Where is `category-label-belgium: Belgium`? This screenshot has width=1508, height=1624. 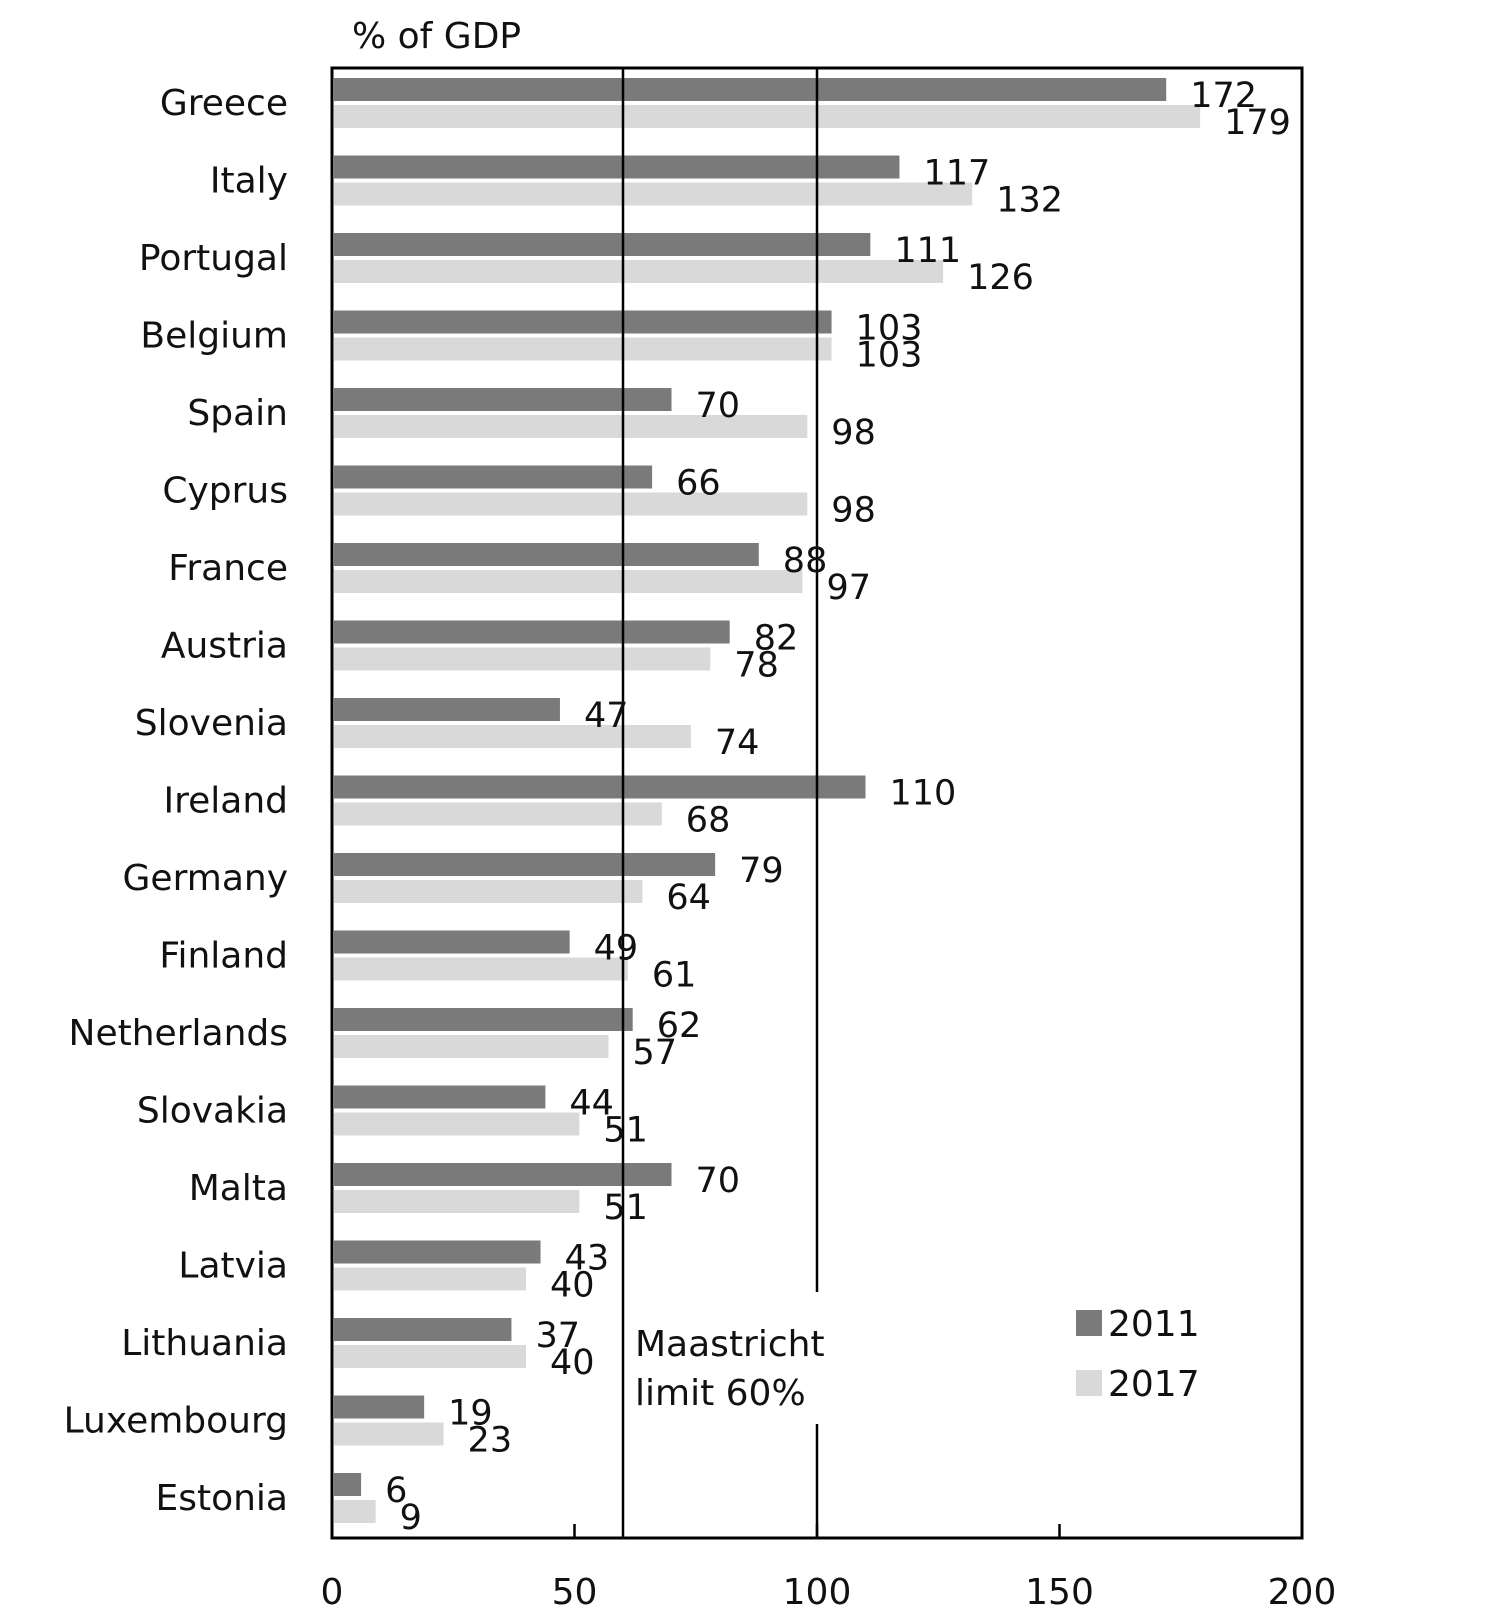 category-label-belgium: Belgium is located at coordinates (214, 336).